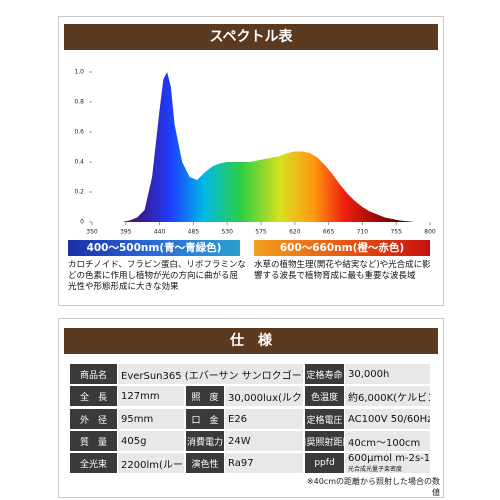  Describe the element at coordinates (79, 192) in the screenshot. I see `y-tick-label: 0.2` at that location.